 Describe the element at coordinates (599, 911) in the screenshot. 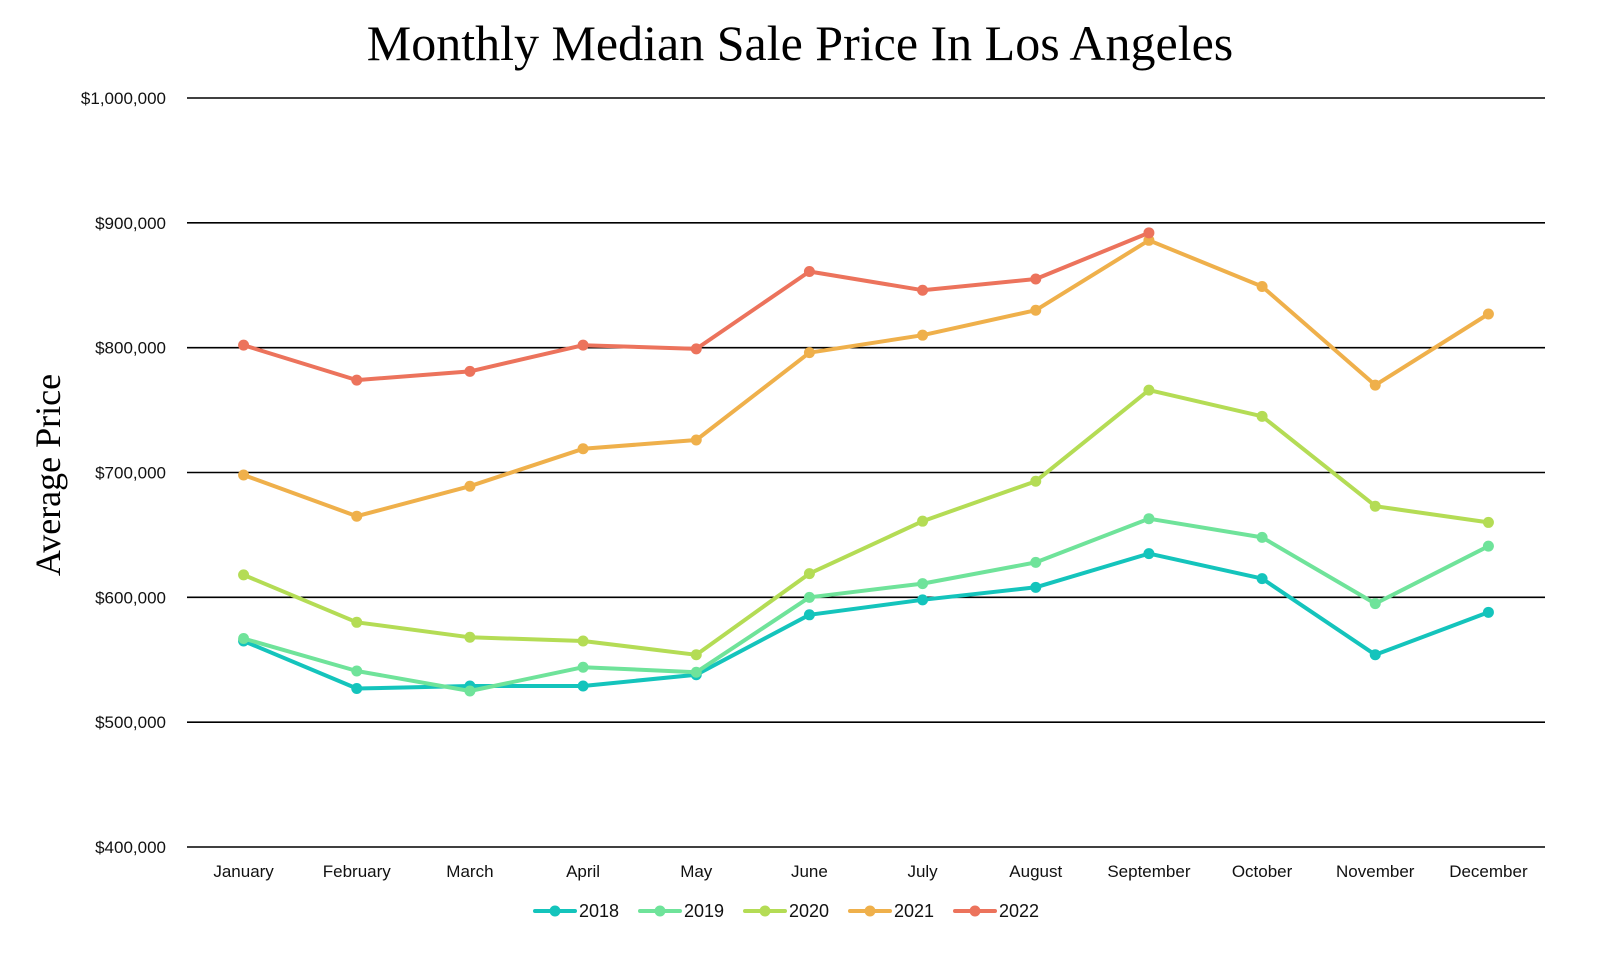

I see `legend-label: 2018` at that location.